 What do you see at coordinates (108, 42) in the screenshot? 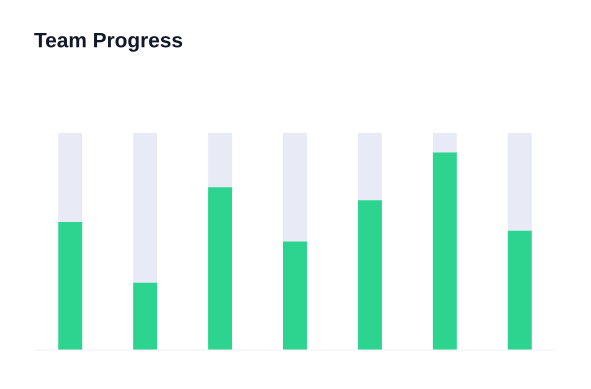
I see `chart-title: Team Progress` at bounding box center [108, 42].